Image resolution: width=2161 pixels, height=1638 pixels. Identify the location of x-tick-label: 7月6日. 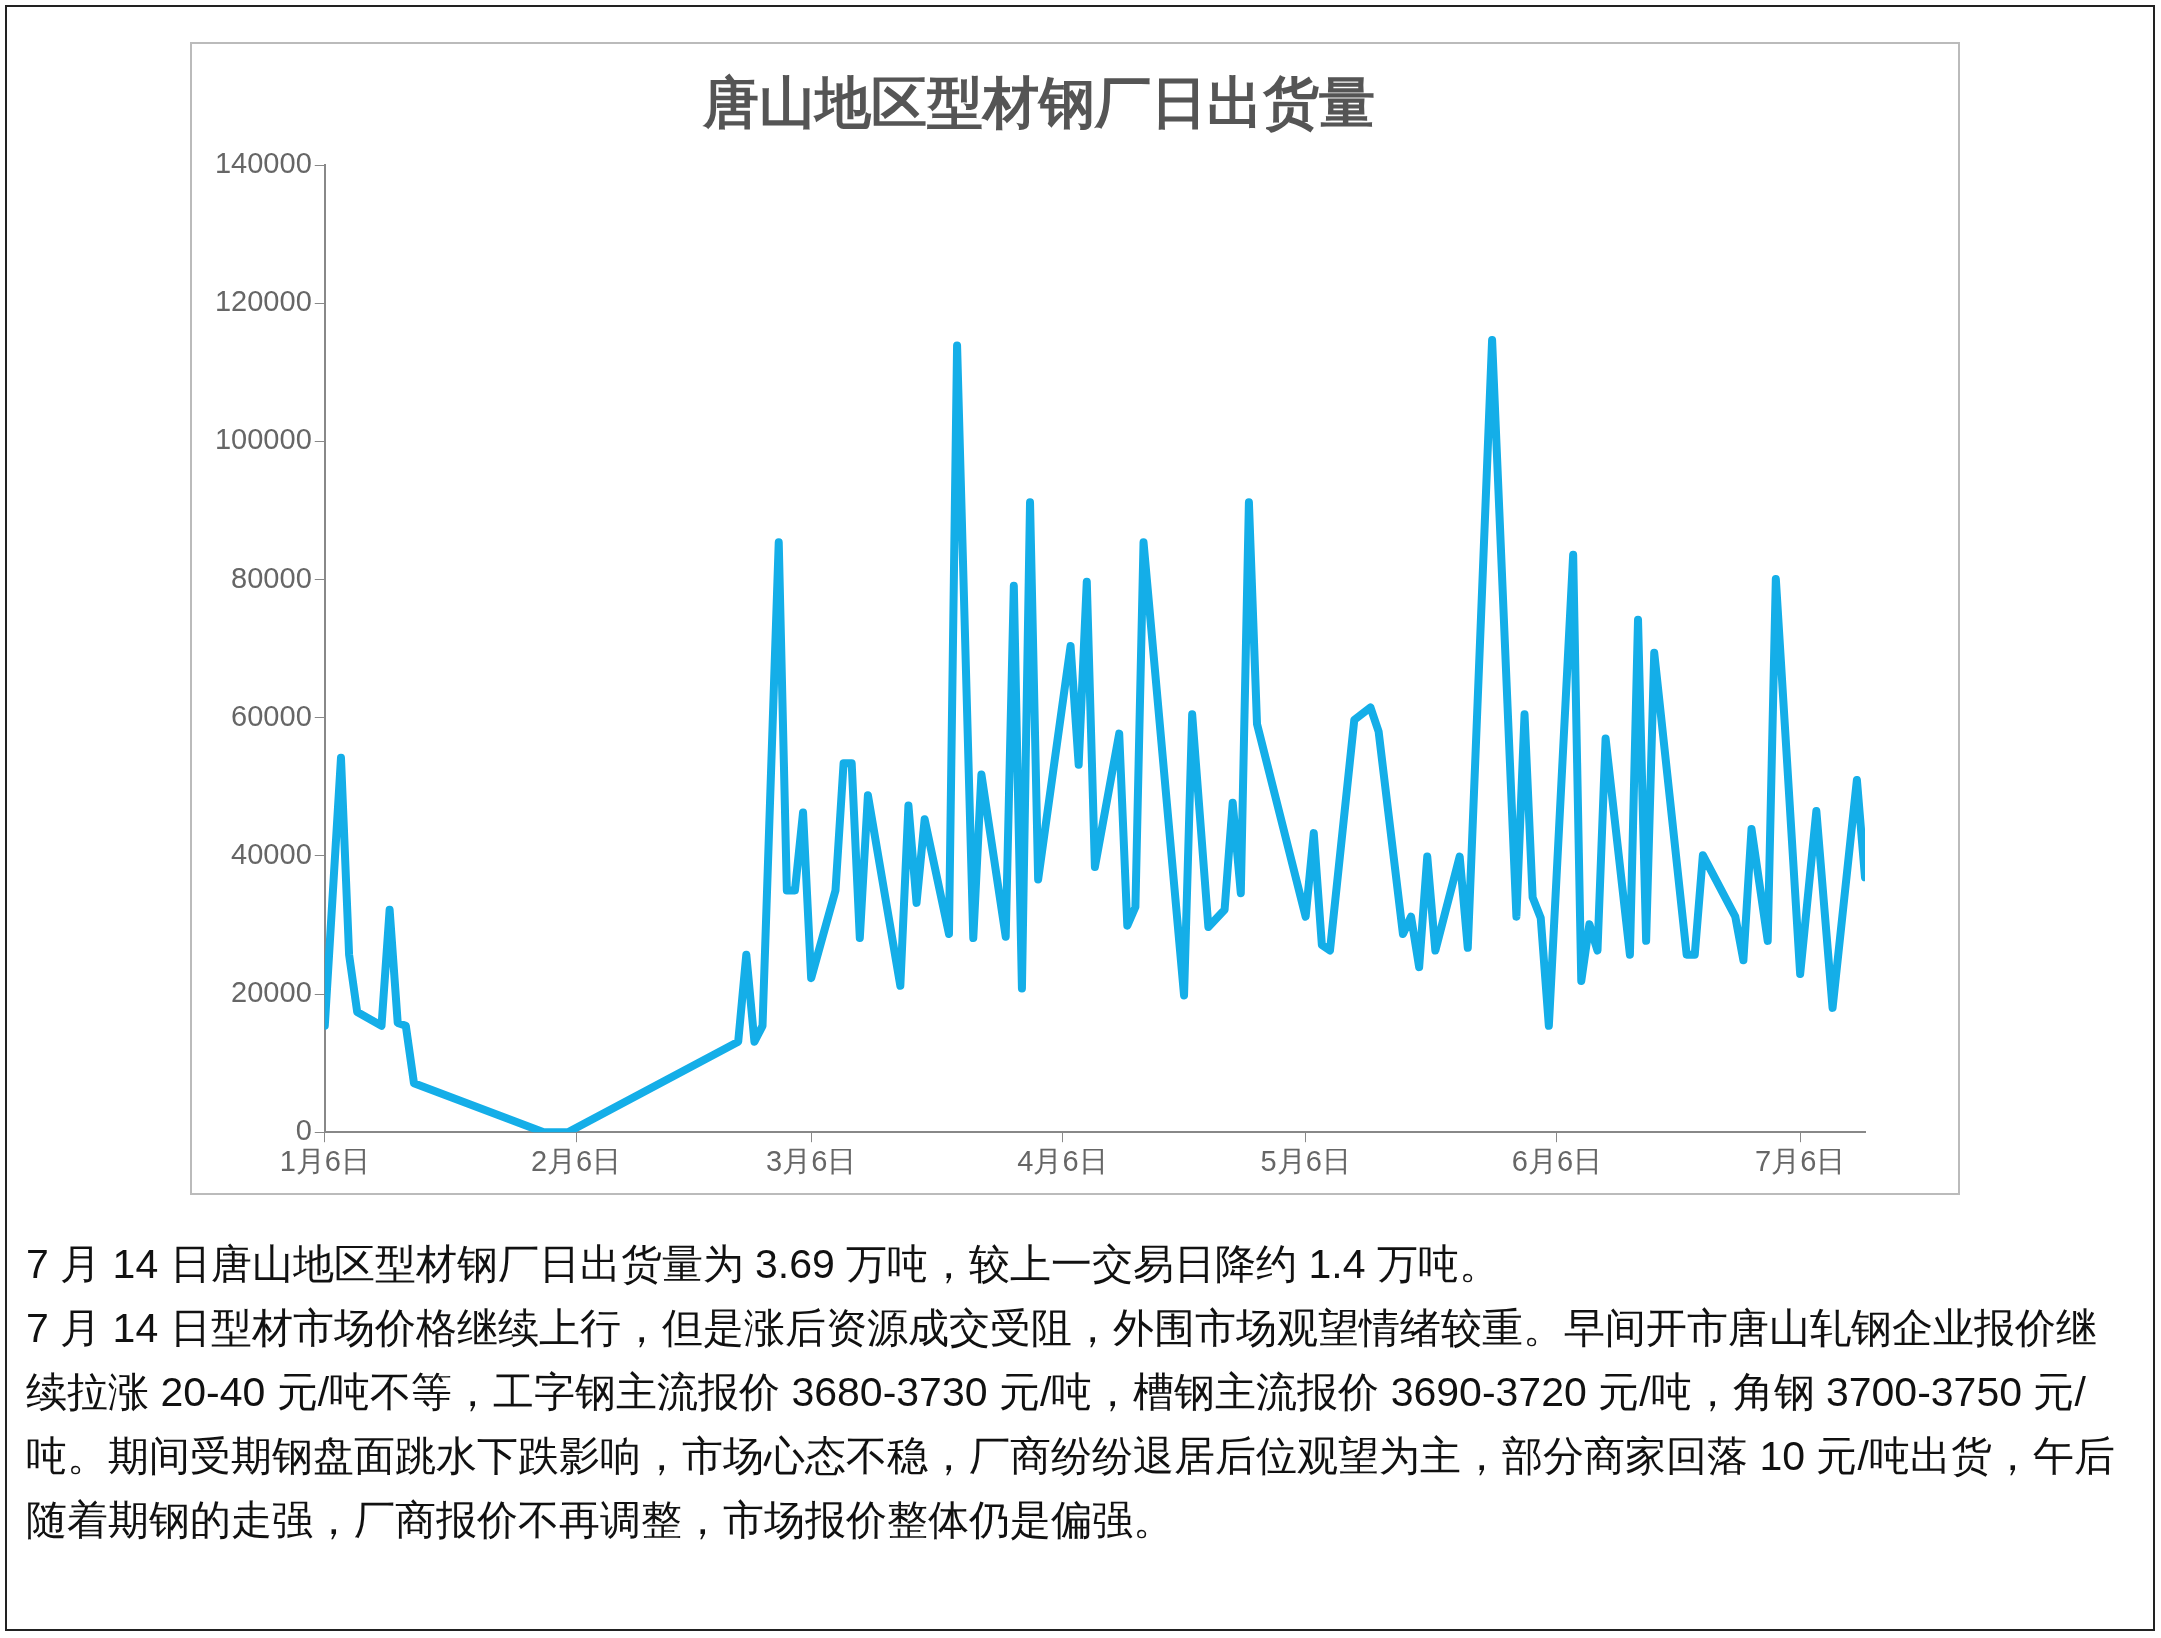
(1800, 1160).